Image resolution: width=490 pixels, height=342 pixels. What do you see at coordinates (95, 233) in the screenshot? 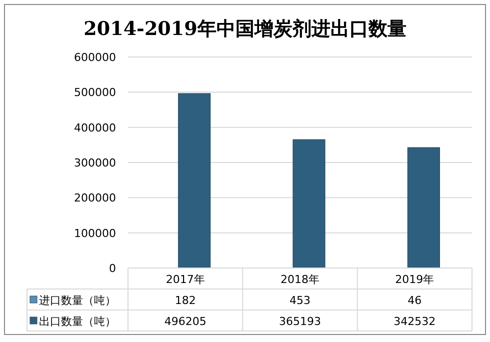
I see `y-tick-label: 100000` at bounding box center [95, 233].